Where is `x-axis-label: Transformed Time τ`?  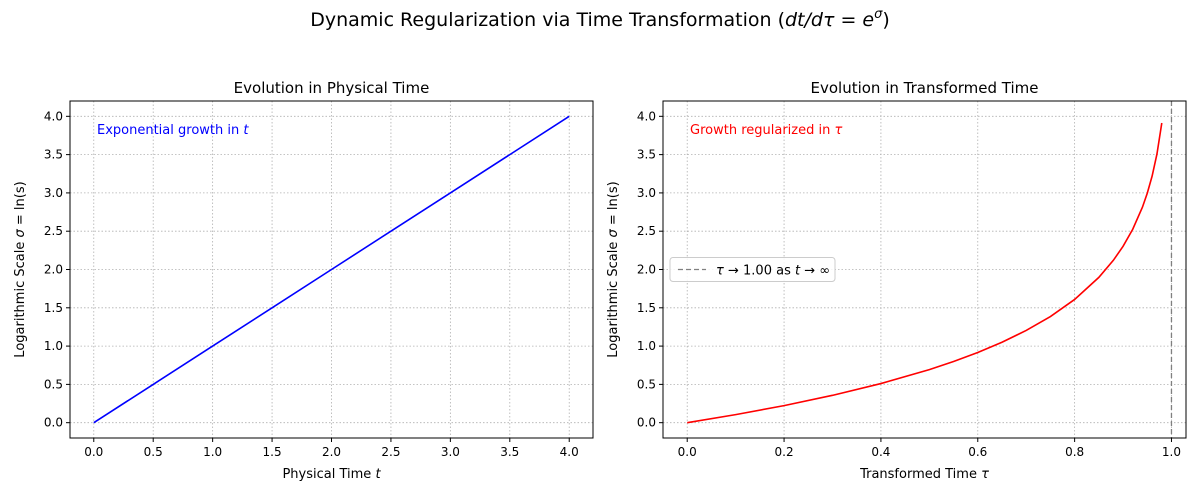 x-axis-label: Transformed Time τ is located at coordinates (924, 474).